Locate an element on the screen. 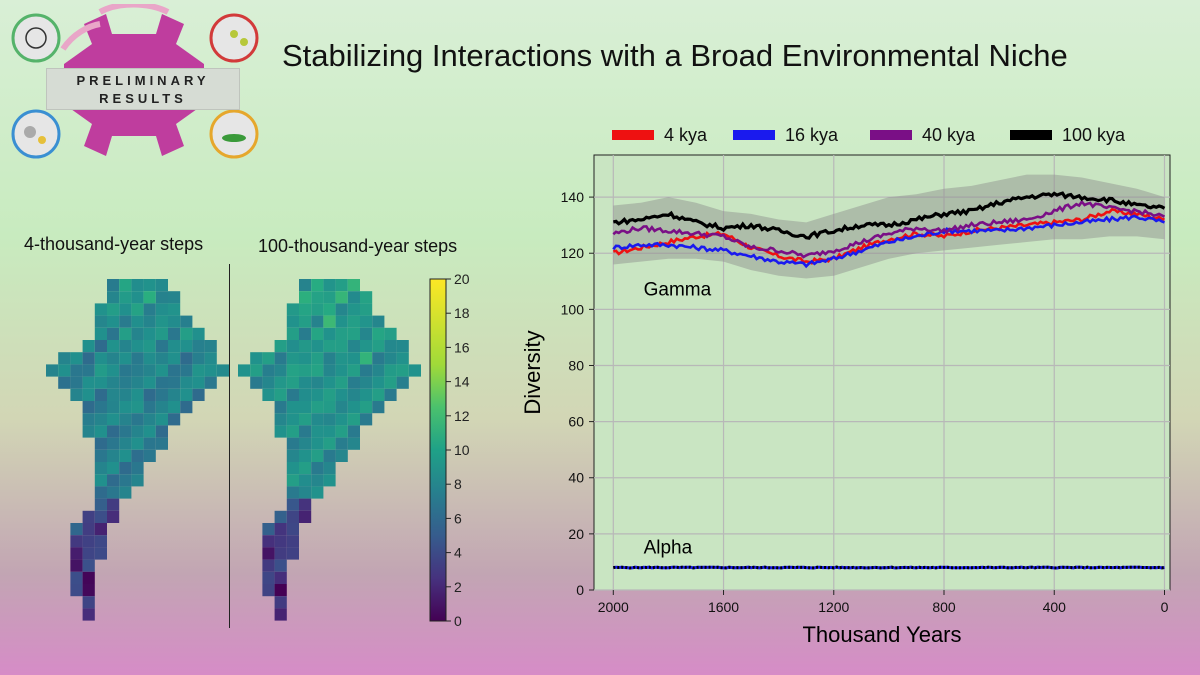 This screenshot has height=675, width=1200. x-tick-label: 800 is located at coordinates (944, 607).